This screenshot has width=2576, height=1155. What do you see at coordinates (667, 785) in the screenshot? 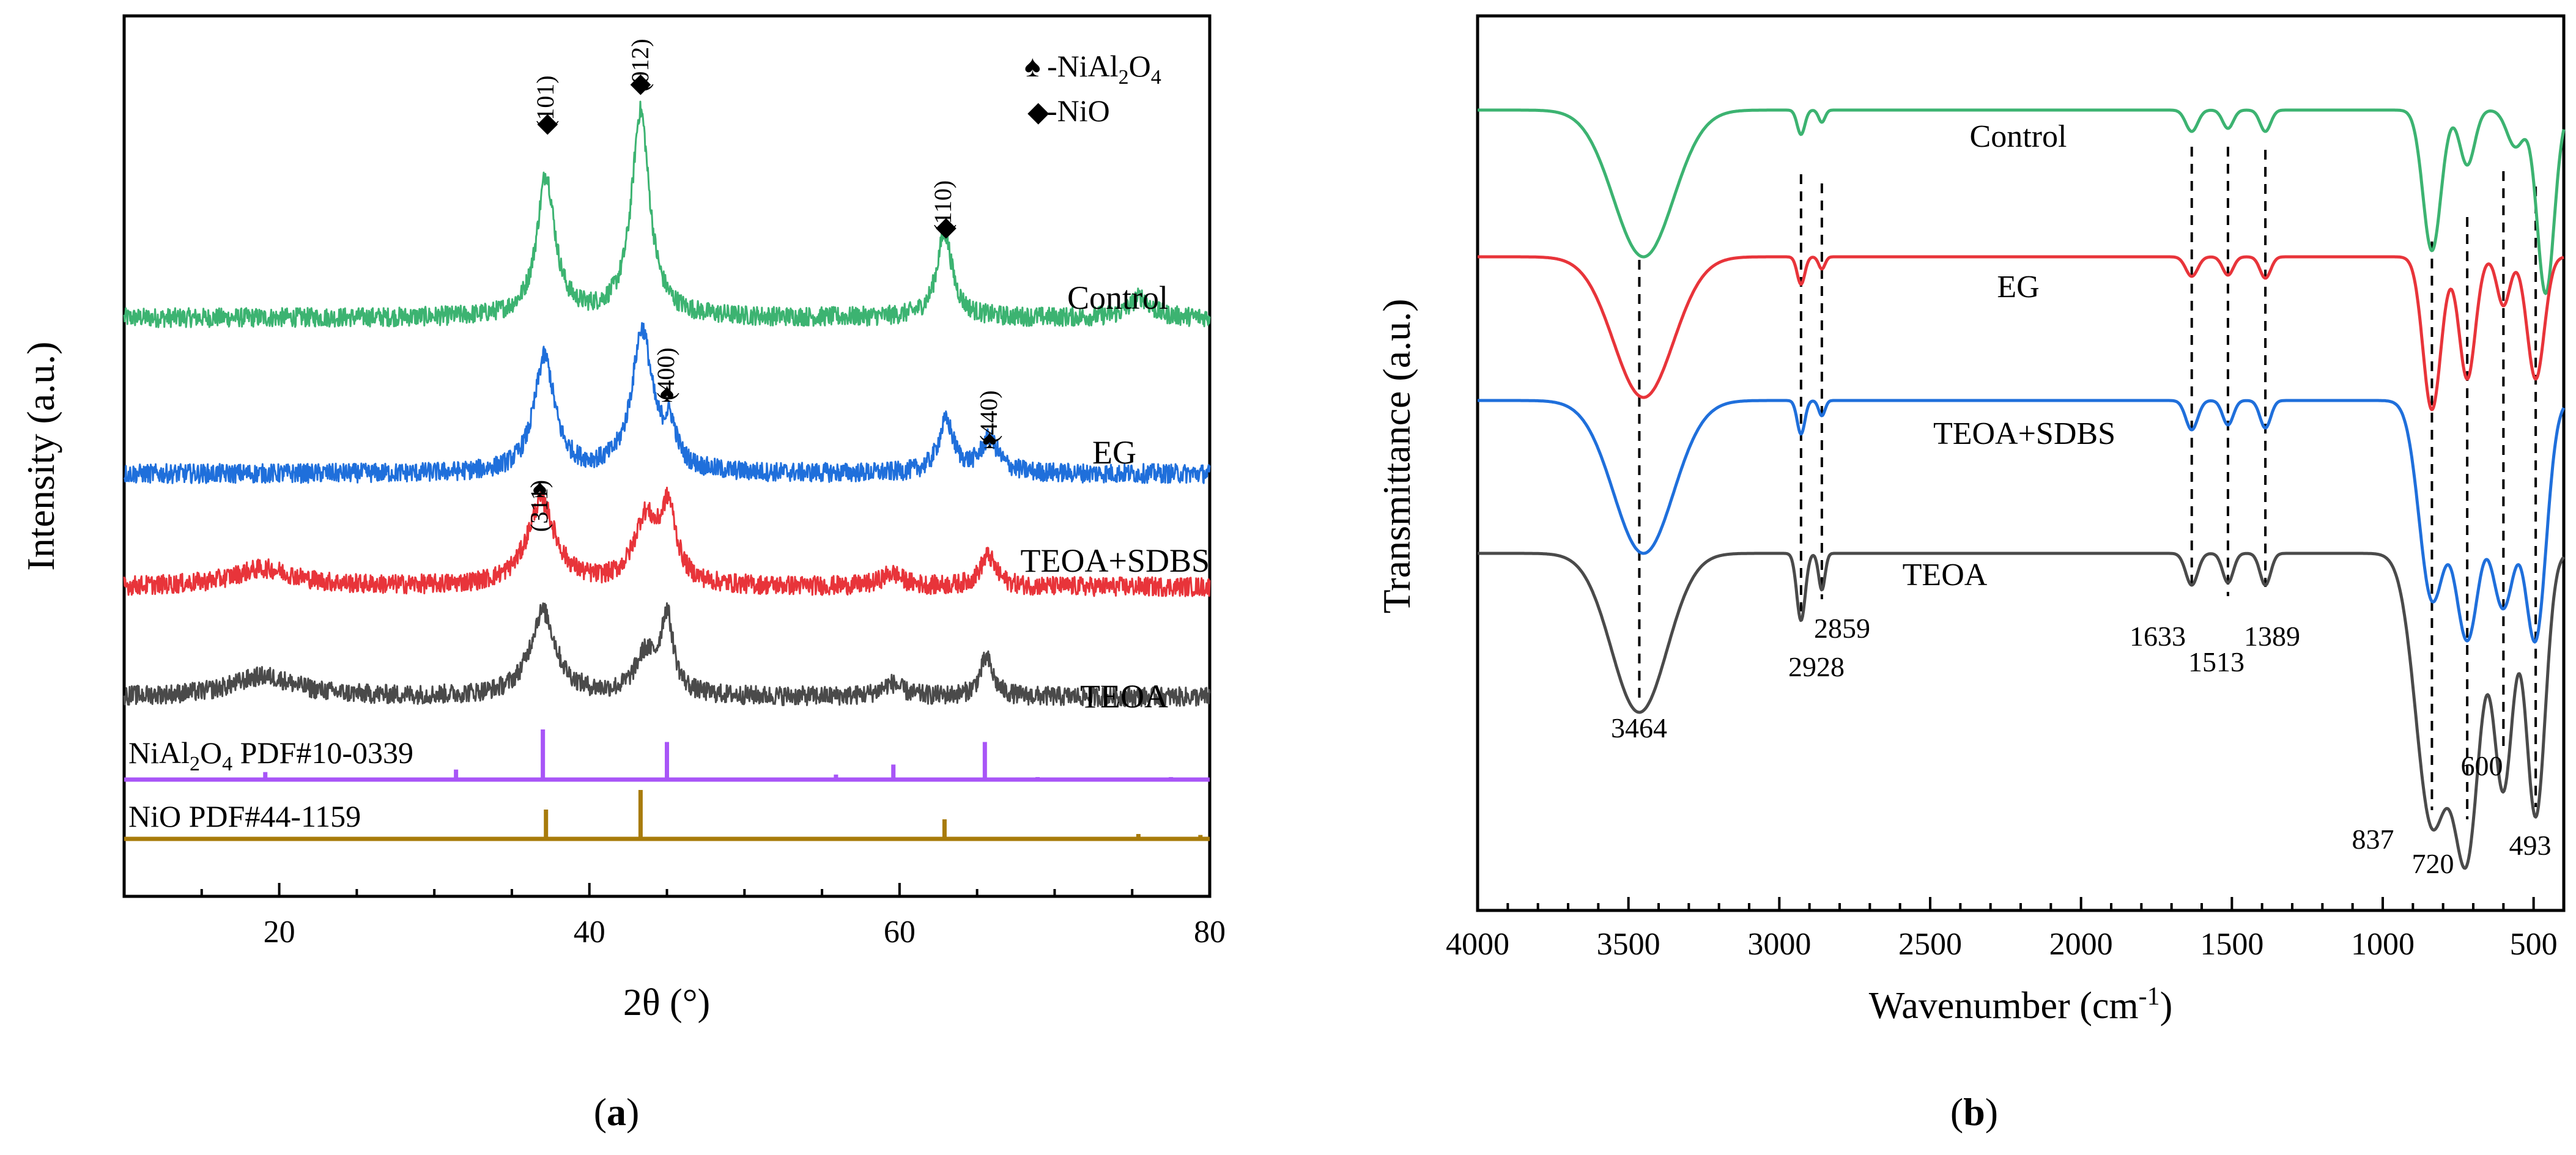
I see `xrd-reference-patterns: NiAl2O4 PDF#10-0339 NiO PDF#44-1159` at bounding box center [667, 785].